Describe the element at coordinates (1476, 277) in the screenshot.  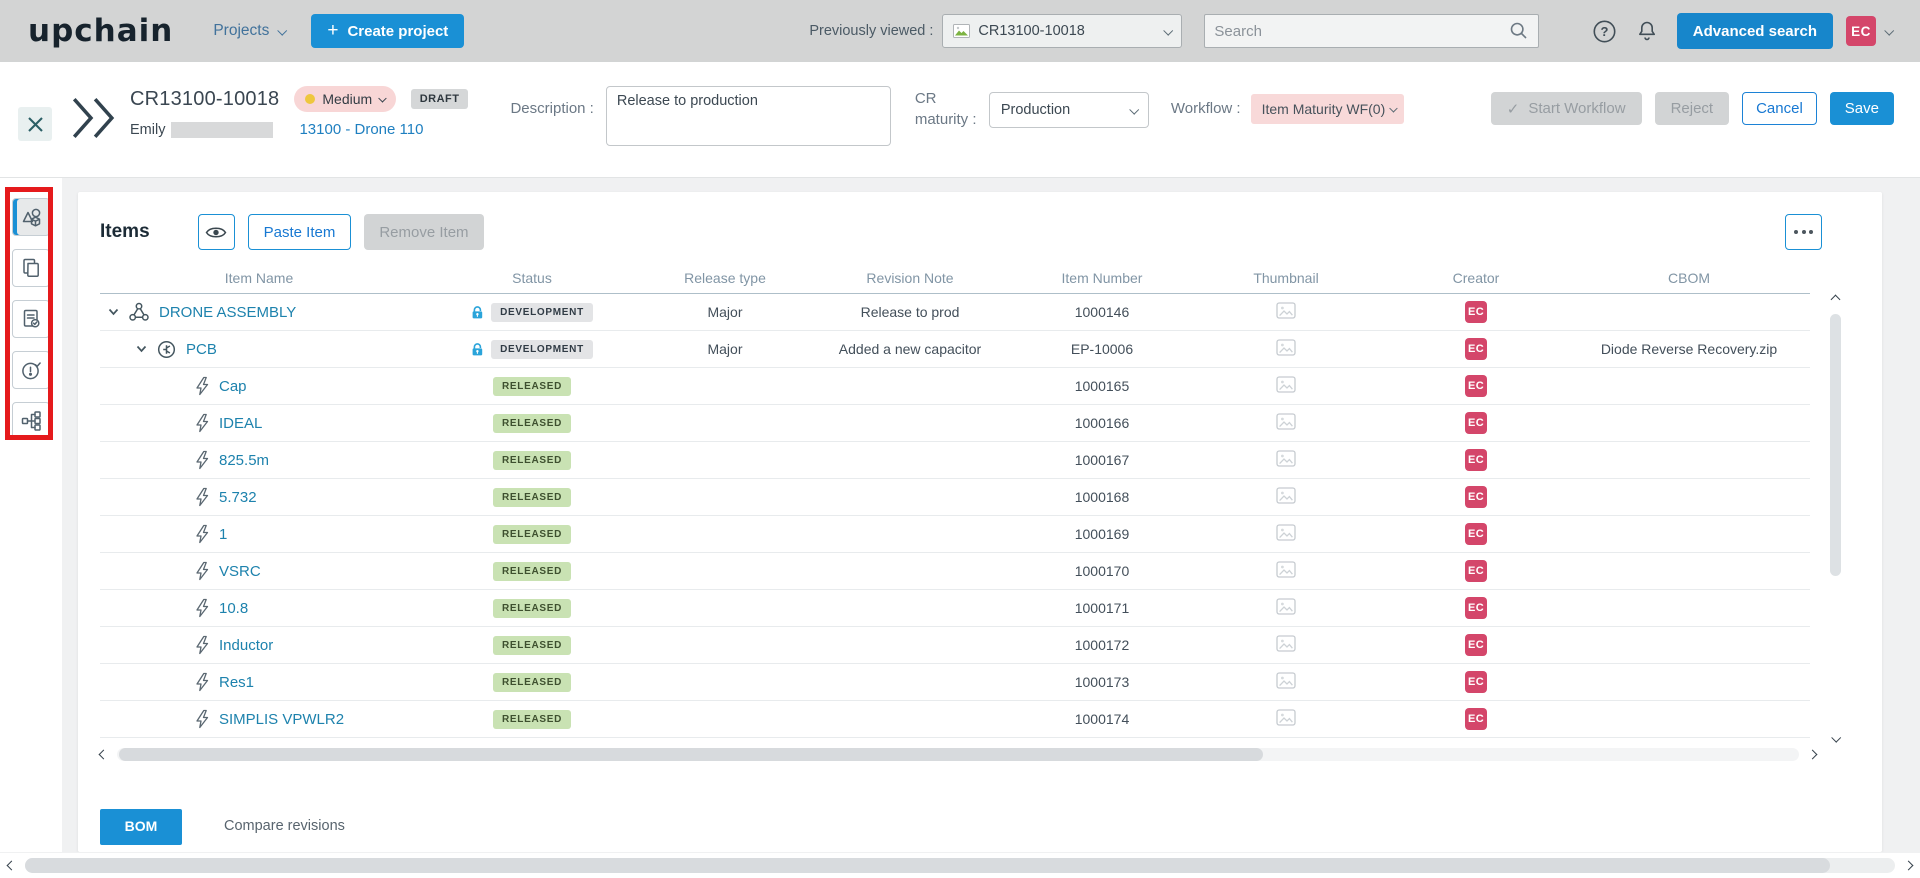
I see `column-header-creator: Creator` at that location.